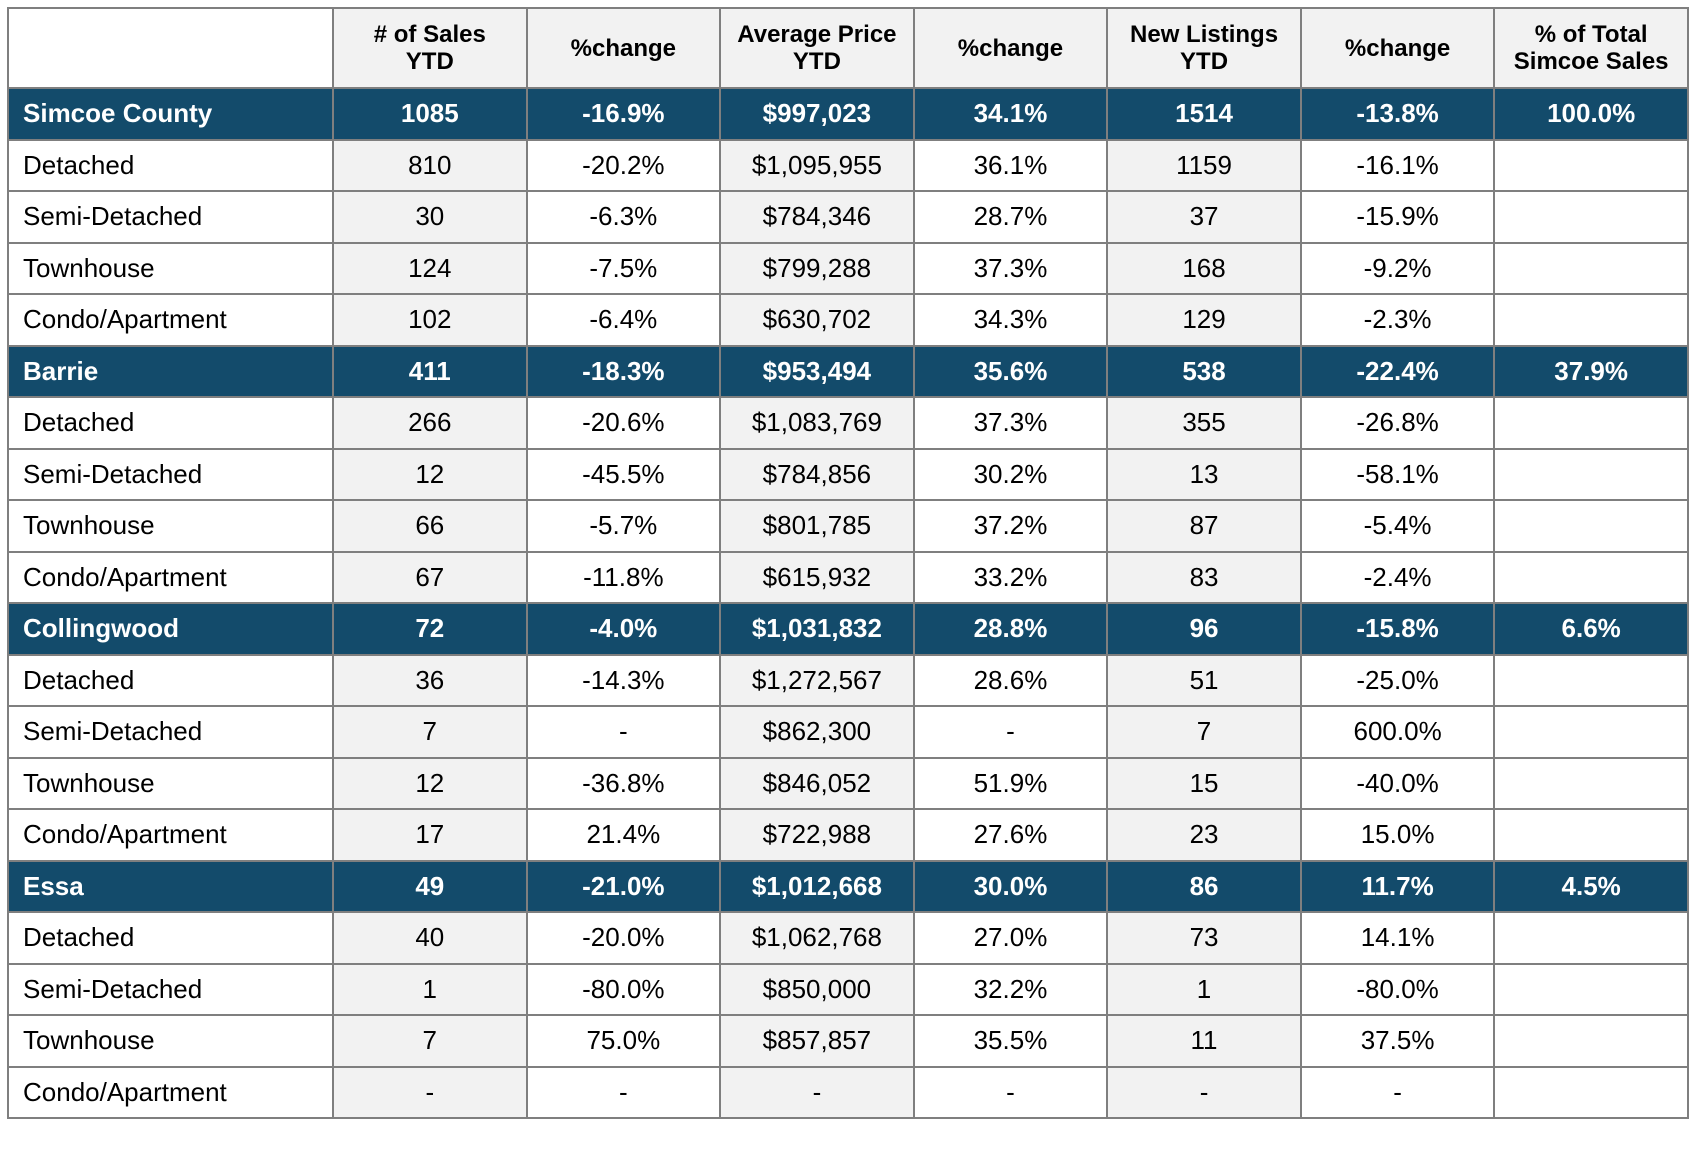  Describe the element at coordinates (623, 526) in the screenshot. I see `value-cell: -5.7%` at that location.